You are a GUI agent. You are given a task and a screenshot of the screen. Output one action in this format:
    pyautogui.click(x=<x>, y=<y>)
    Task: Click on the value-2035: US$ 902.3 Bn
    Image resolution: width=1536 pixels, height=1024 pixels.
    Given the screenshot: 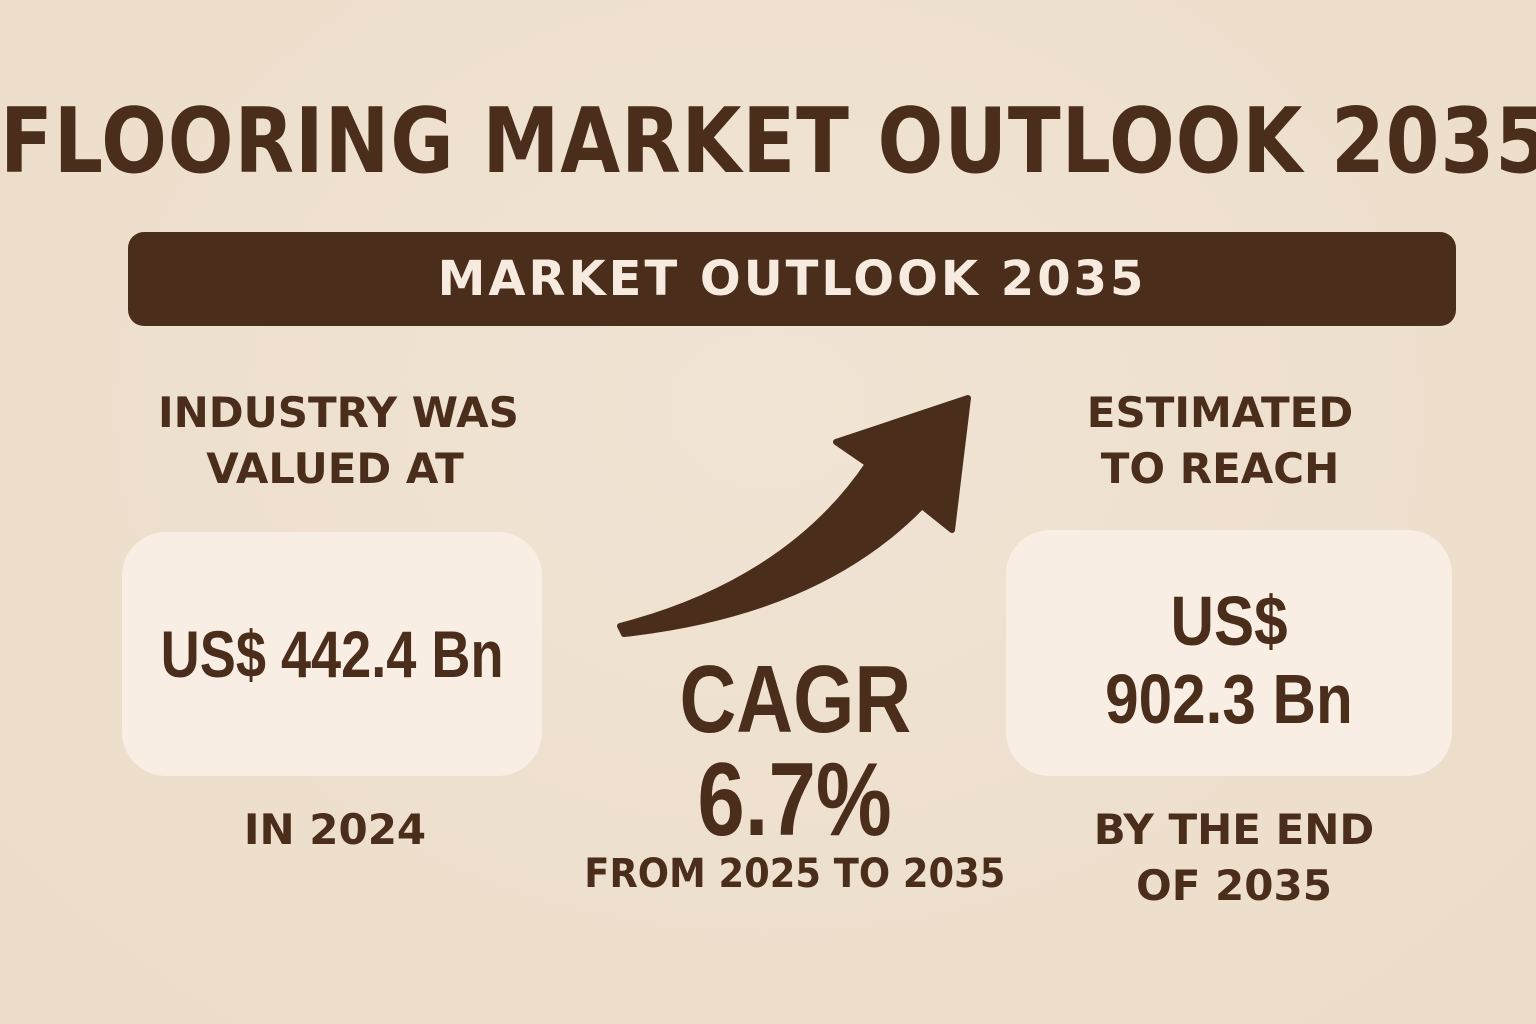 What is the action you would take?
    pyautogui.click(x=1229, y=660)
    